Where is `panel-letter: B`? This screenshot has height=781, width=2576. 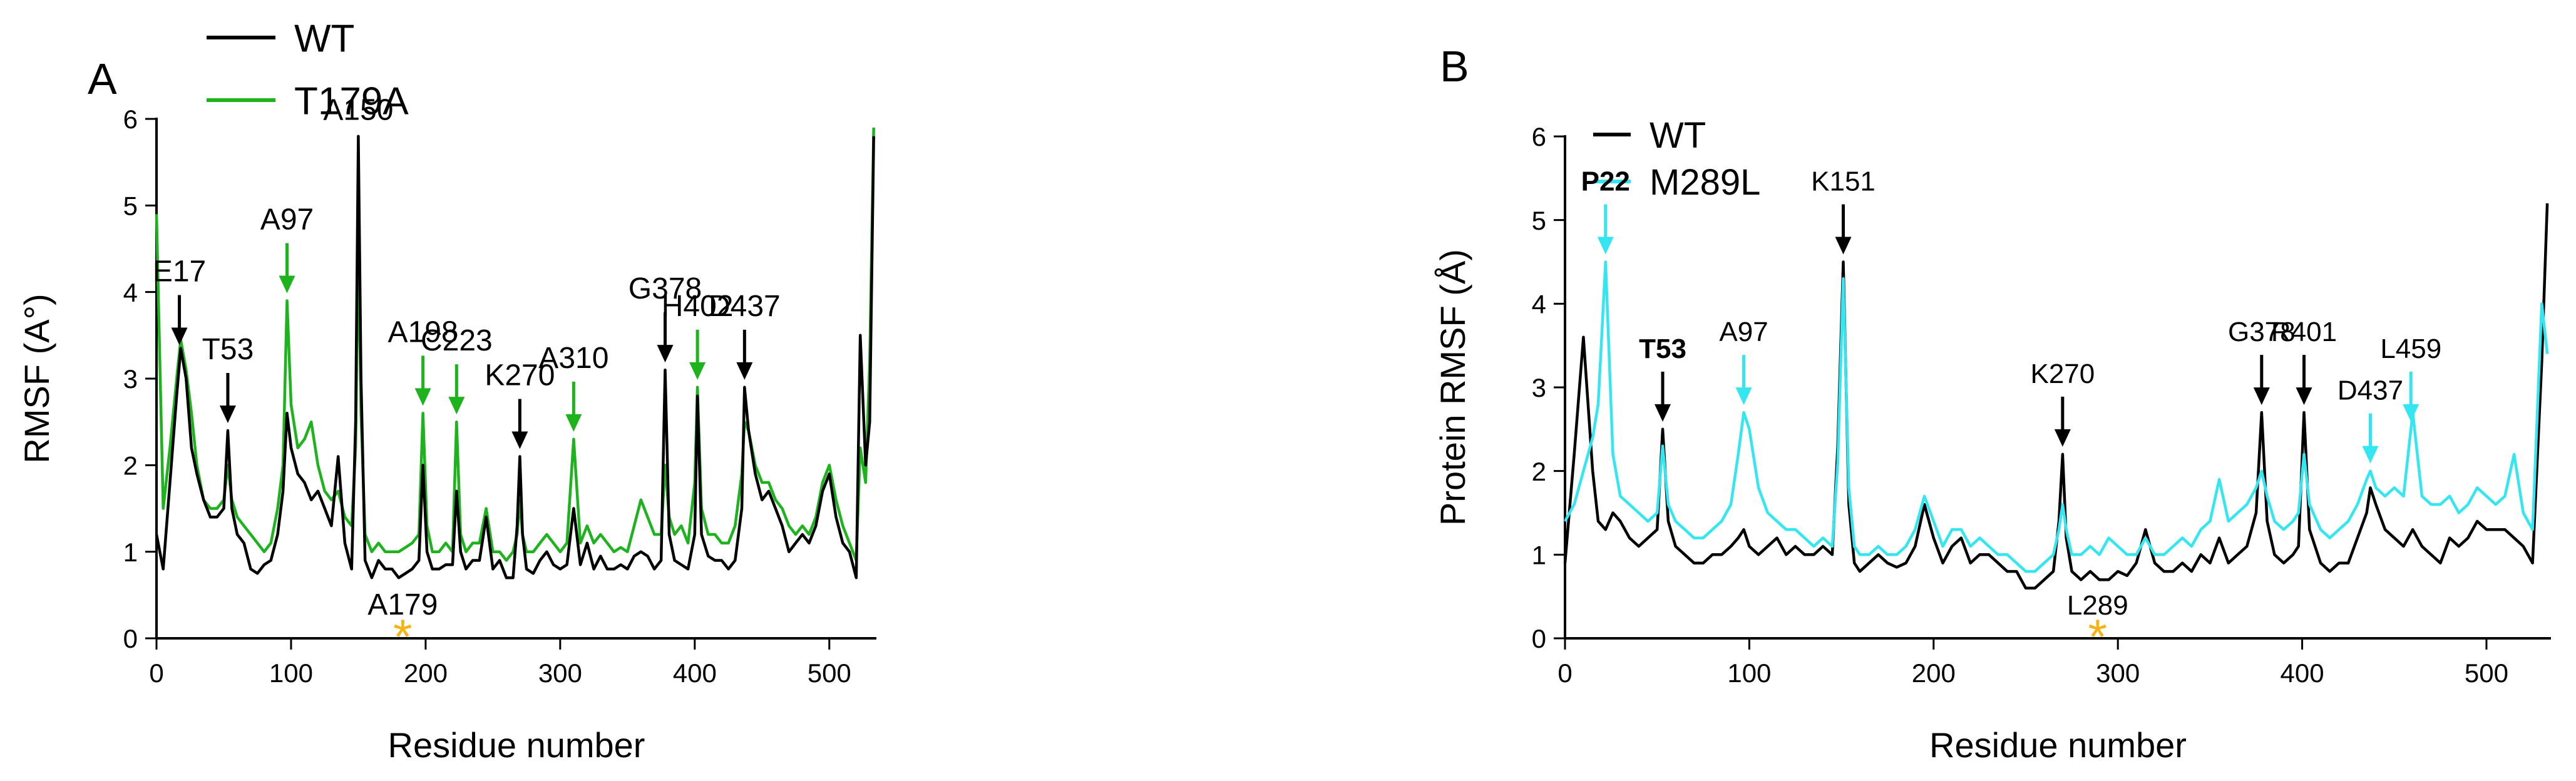 panel-letter: B is located at coordinates (1455, 66).